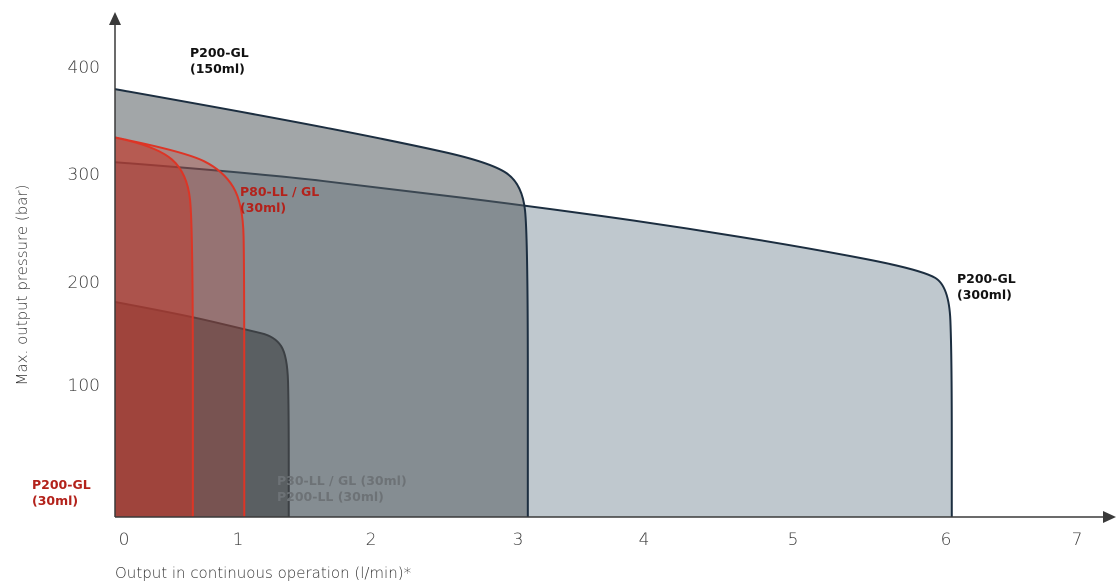 The height and width of the screenshot is (586, 1116). What do you see at coordinates (217, 68) in the screenshot?
I see `label-p200gl-150-line2: (150ml)` at bounding box center [217, 68].